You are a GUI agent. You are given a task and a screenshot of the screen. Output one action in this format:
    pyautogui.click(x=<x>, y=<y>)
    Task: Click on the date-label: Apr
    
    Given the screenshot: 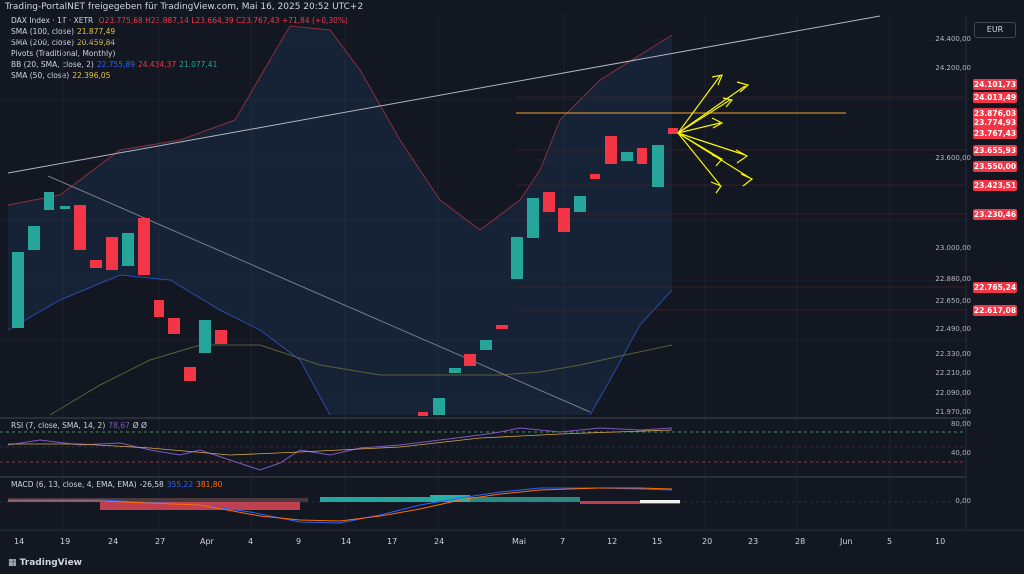 What is the action you would take?
    pyautogui.click(x=207, y=541)
    